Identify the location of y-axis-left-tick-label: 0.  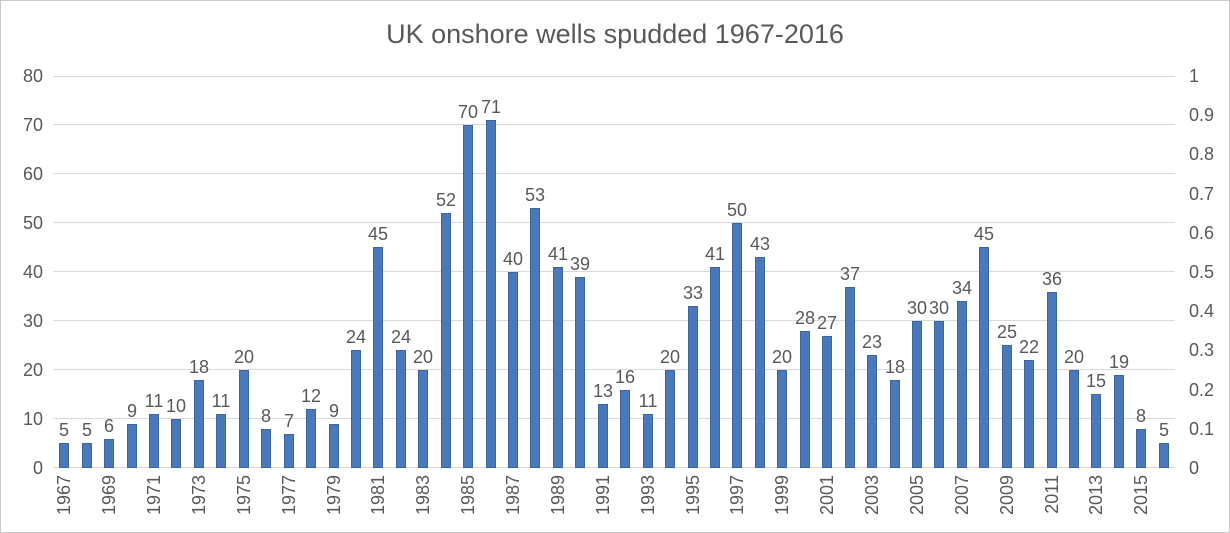
(37, 468).